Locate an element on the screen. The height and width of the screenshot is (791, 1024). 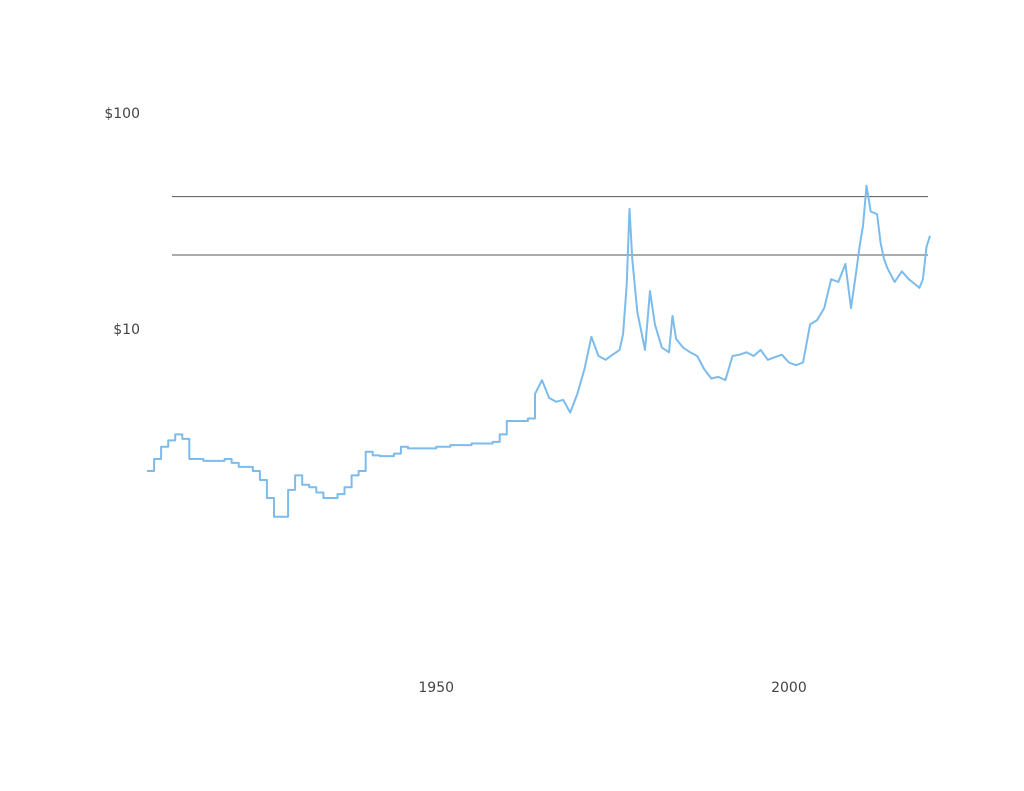
y-tick-label: $100 is located at coordinates (122, 114).